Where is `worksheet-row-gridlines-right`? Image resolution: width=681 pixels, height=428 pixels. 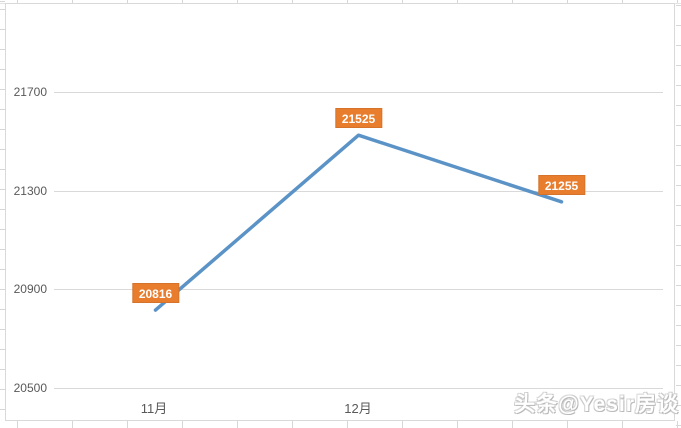
worksheet-row-gridlines-right is located at coordinates (678, 214).